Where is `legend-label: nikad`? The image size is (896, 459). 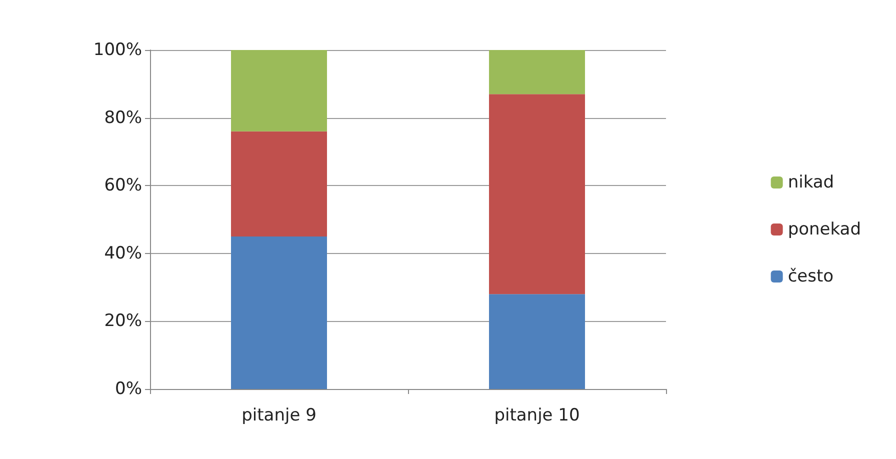
legend-label: nikad is located at coordinates (811, 182).